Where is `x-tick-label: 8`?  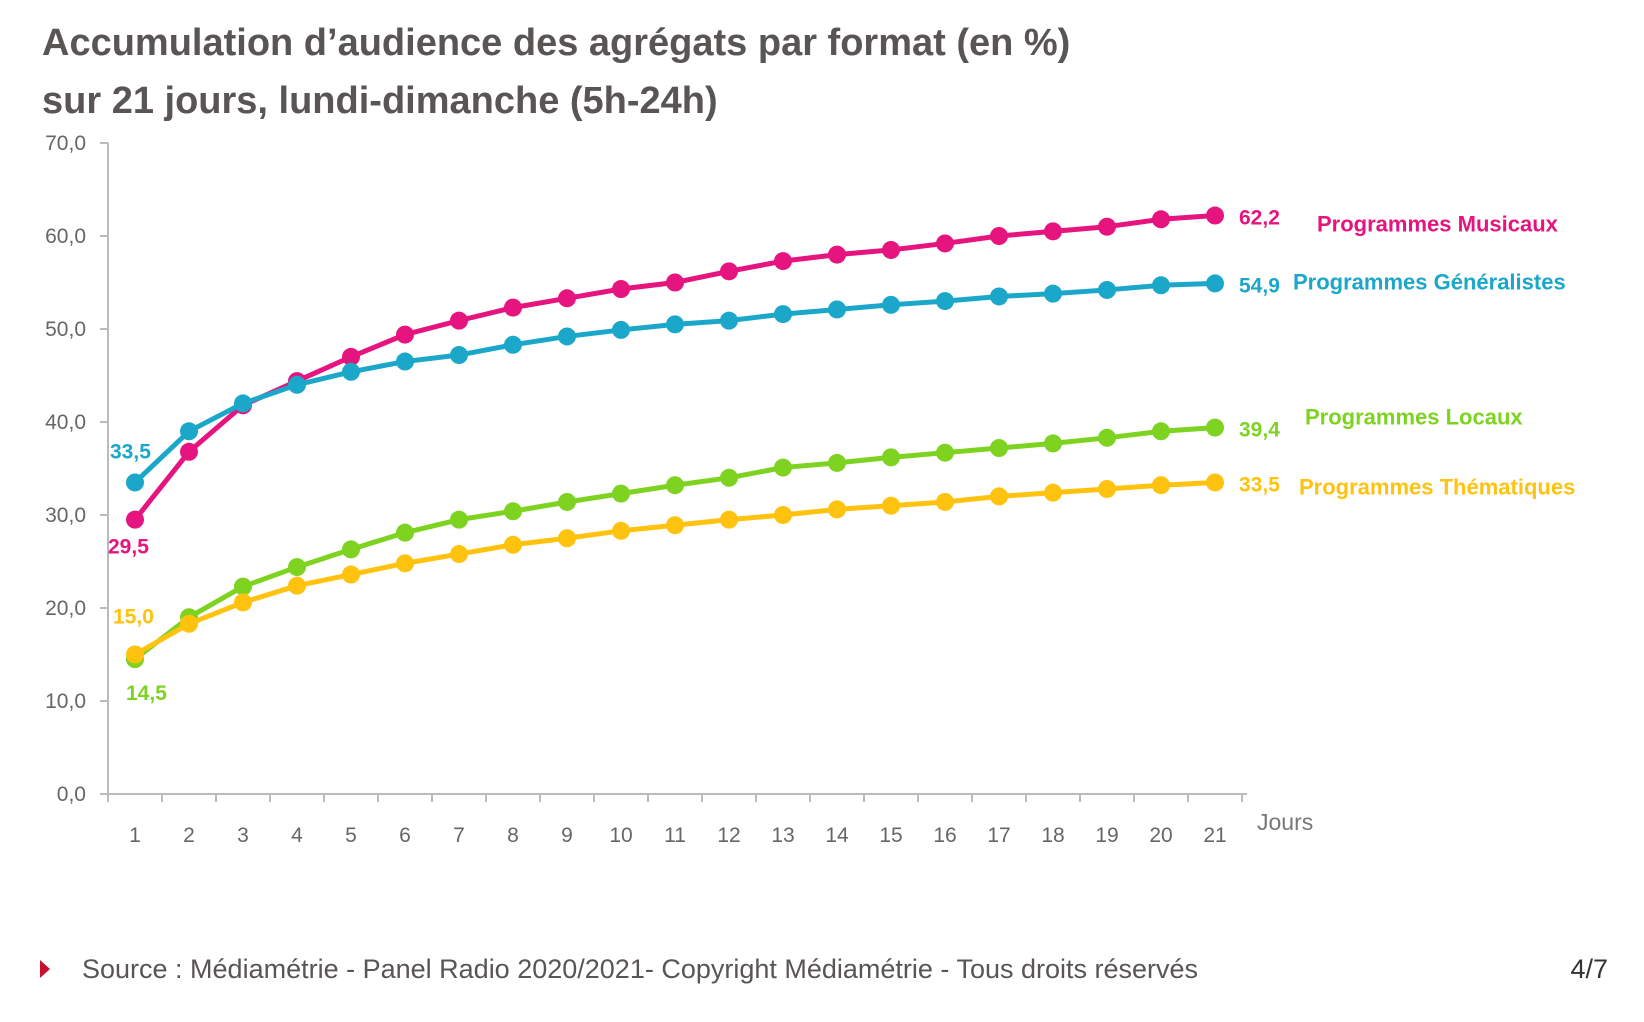
x-tick-label: 8 is located at coordinates (513, 835).